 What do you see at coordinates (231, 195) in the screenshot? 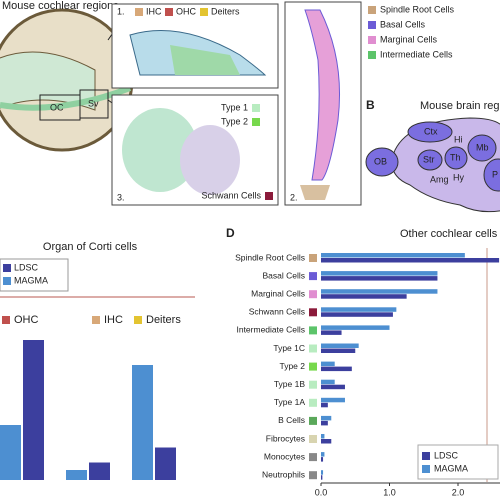
I see `legend-label: Schwann Cells` at bounding box center [231, 195].